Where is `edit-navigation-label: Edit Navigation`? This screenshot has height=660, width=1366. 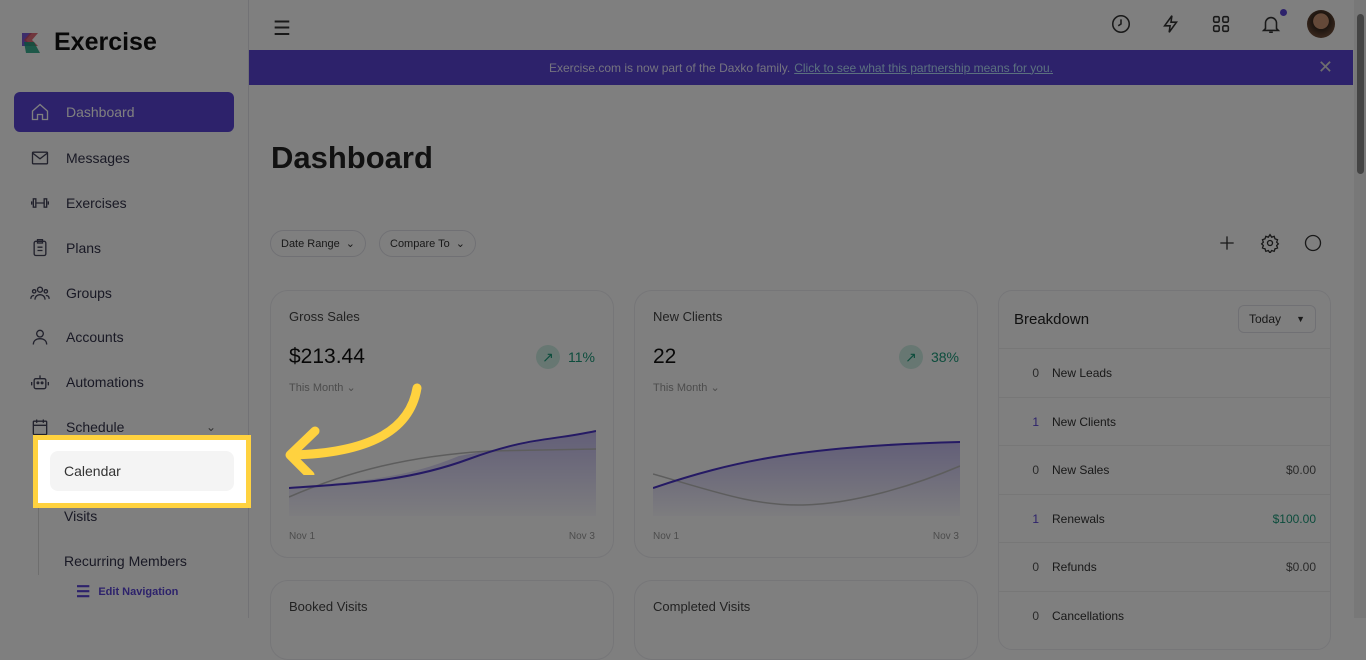 edit-navigation-label: Edit Navigation is located at coordinates (138, 592).